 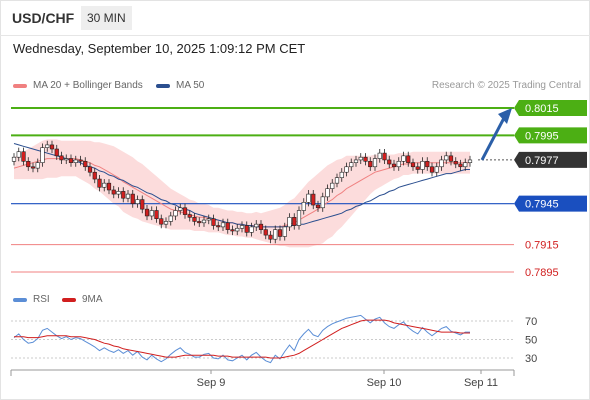 What do you see at coordinates (542, 136) in the screenshot?
I see `level-tag-1: 0.7995` at bounding box center [542, 136].